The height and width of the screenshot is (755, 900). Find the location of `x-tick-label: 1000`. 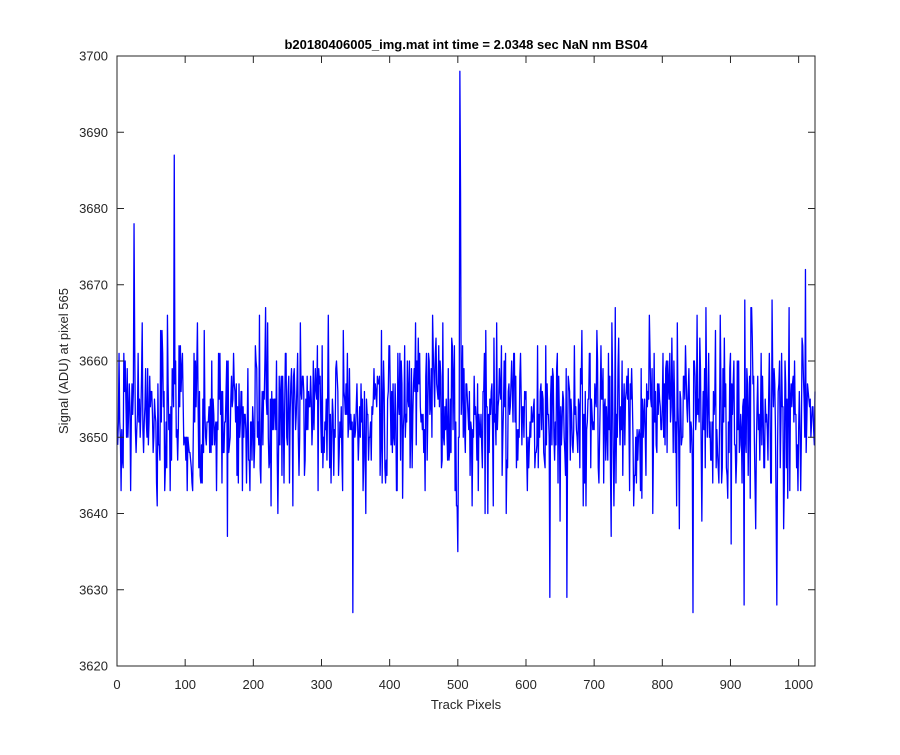

x-tick-label: 1000 is located at coordinates (798, 684).